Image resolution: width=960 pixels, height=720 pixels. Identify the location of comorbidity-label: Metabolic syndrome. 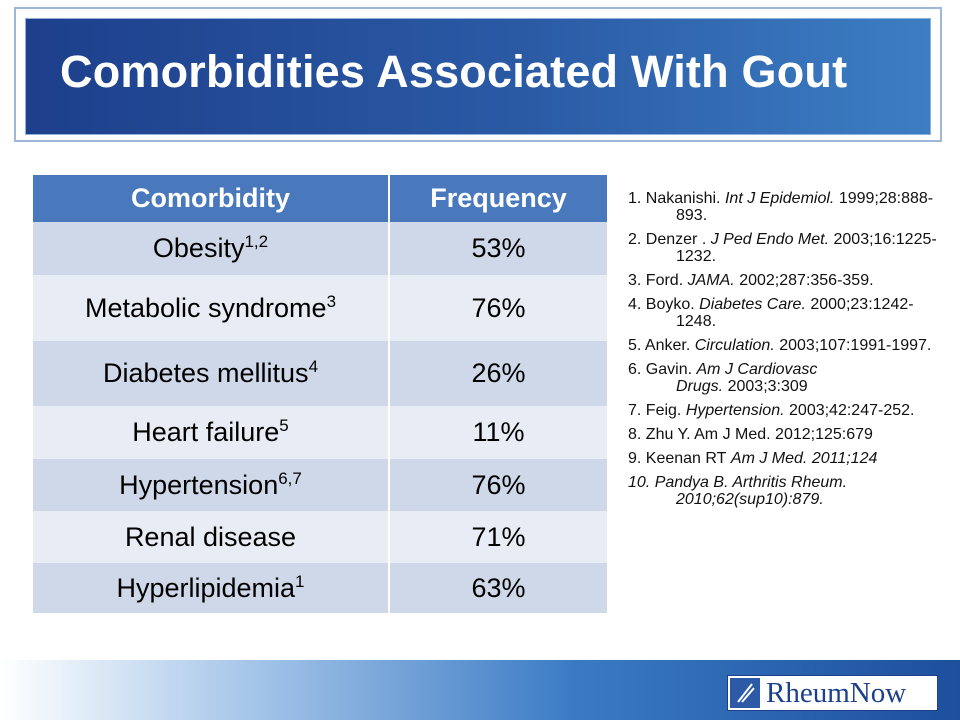
(205, 307).